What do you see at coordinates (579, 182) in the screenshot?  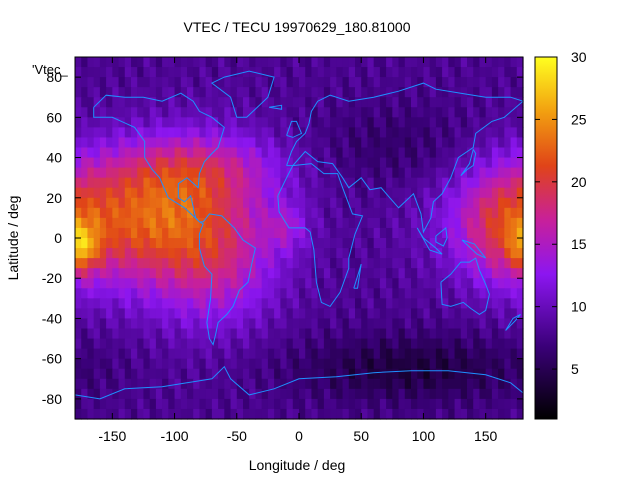 I see `colorbar-tick-label: 20` at bounding box center [579, 182].